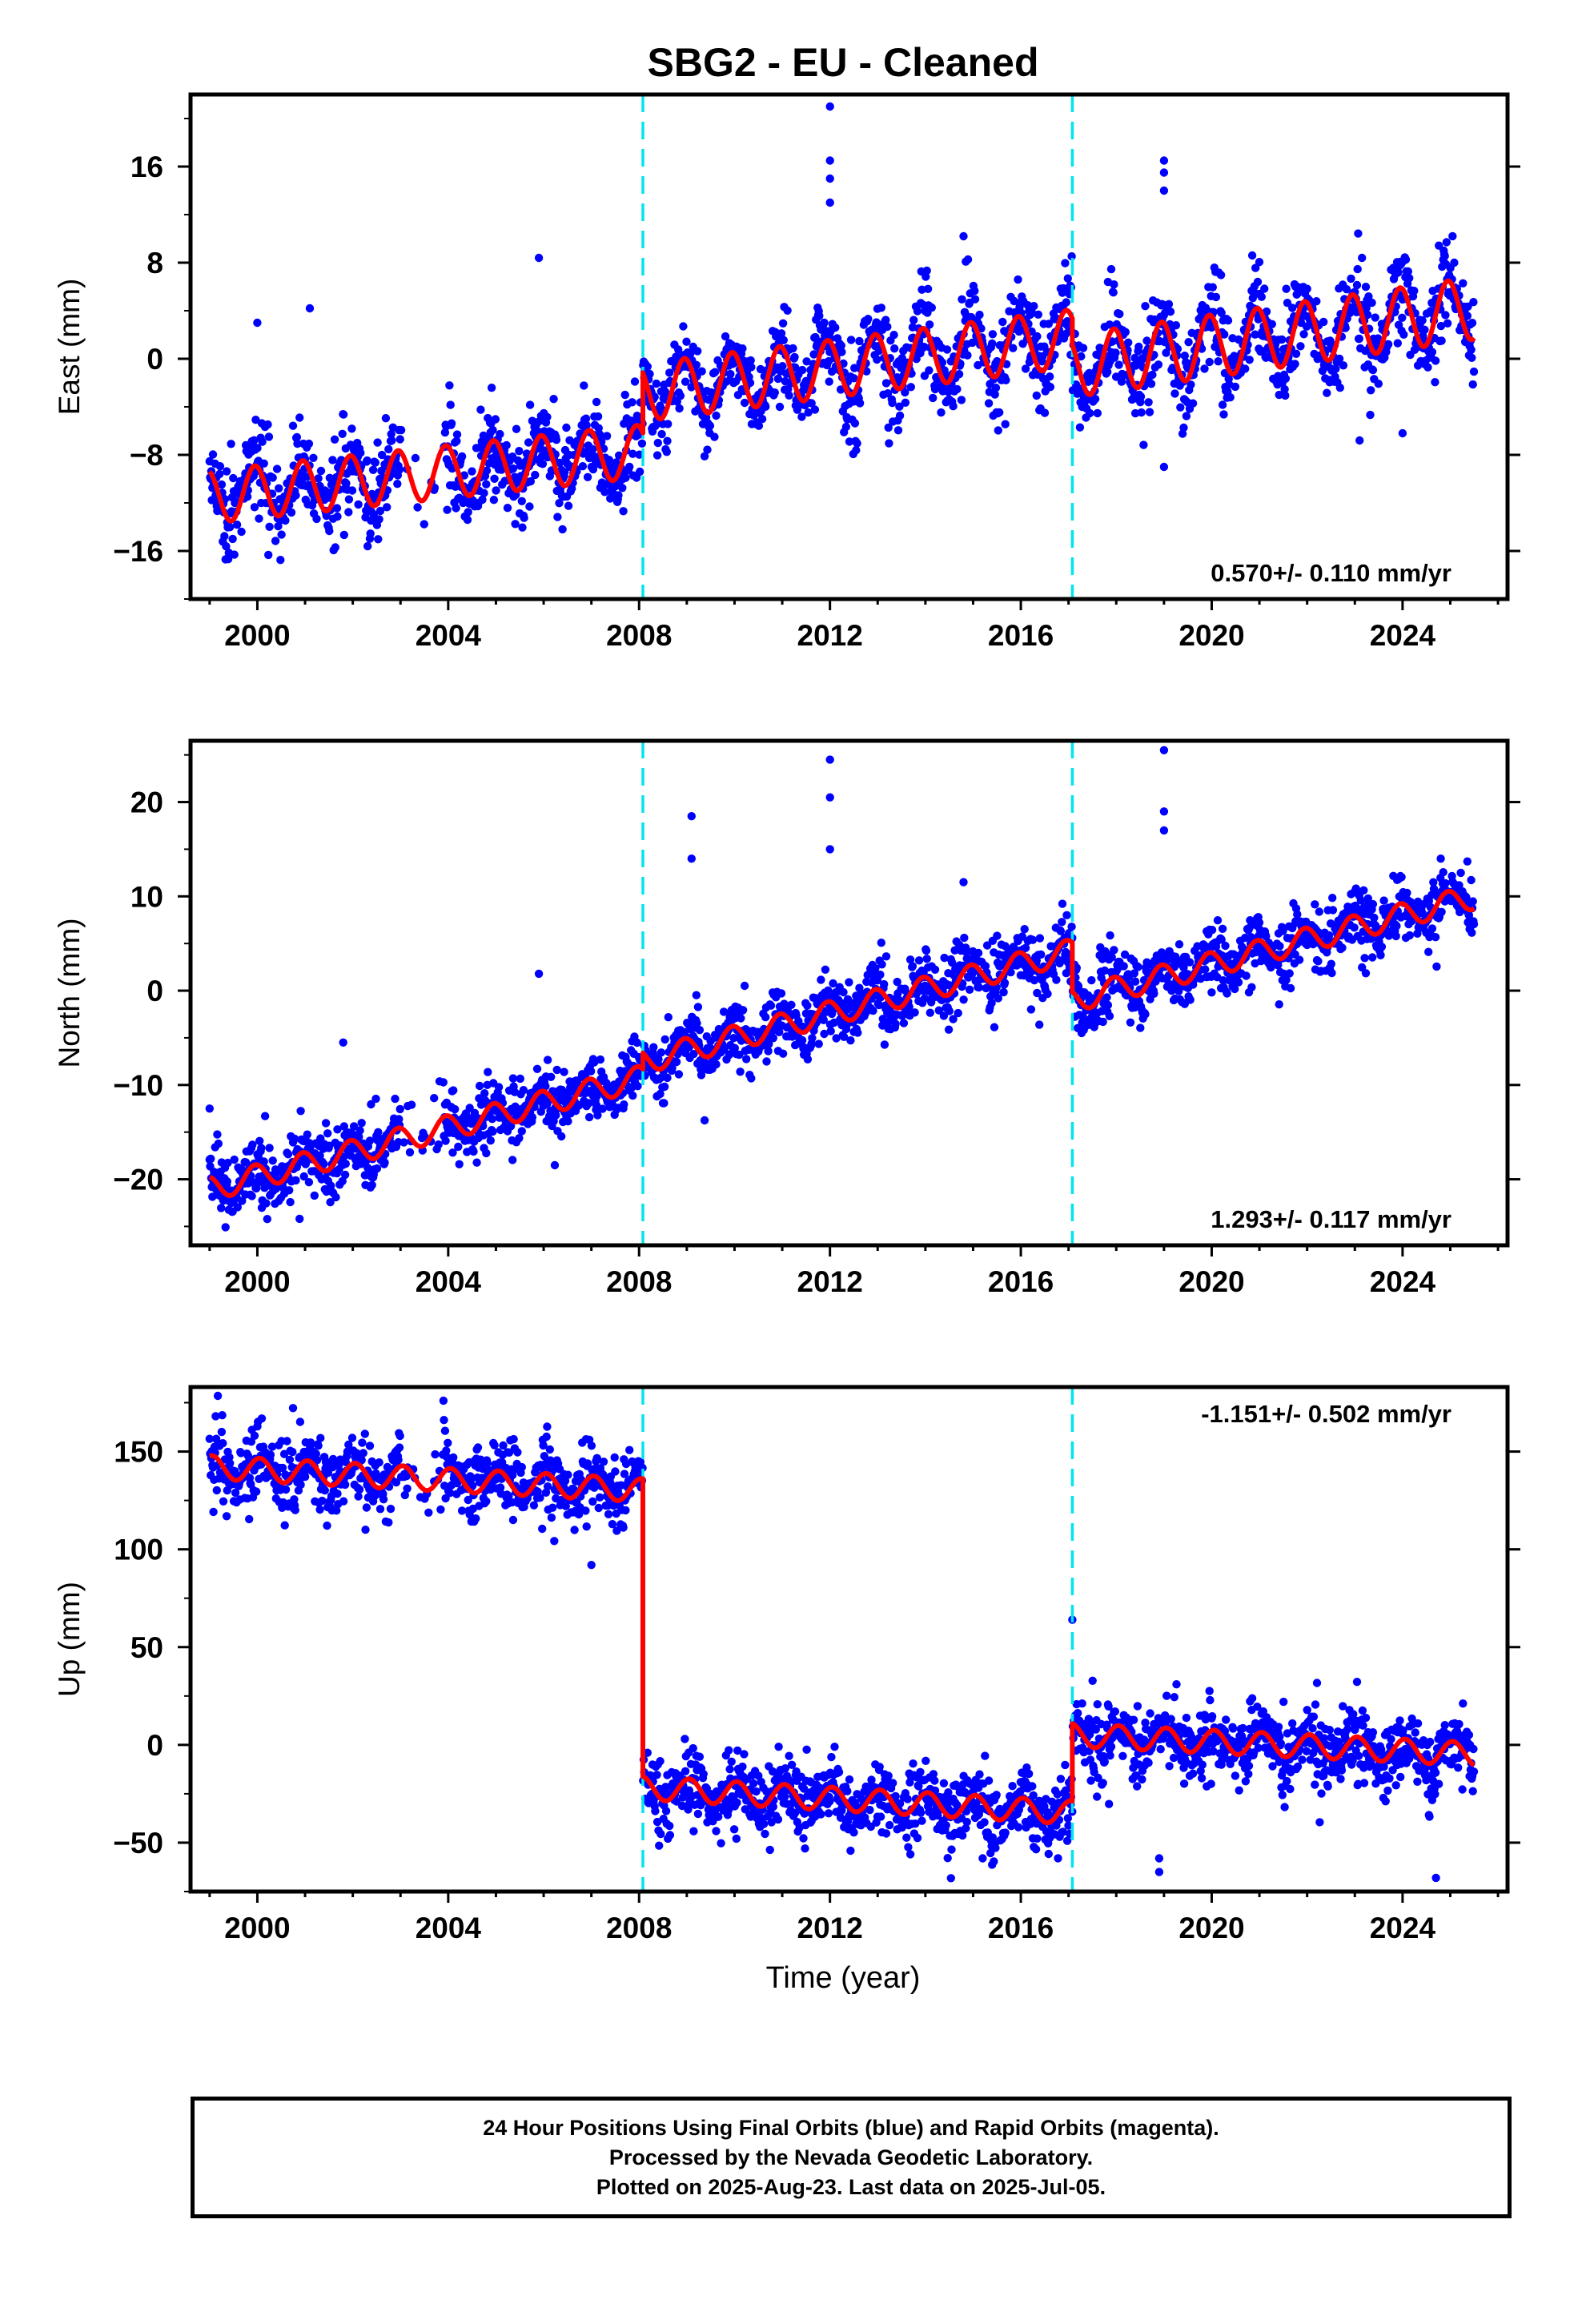 Image resolution: width=1582 pixels, height=2324 pixels. Describe the element at coordinates (1211, 1281) in the screenshot. I see `x-tick-label: 2020` at that location.